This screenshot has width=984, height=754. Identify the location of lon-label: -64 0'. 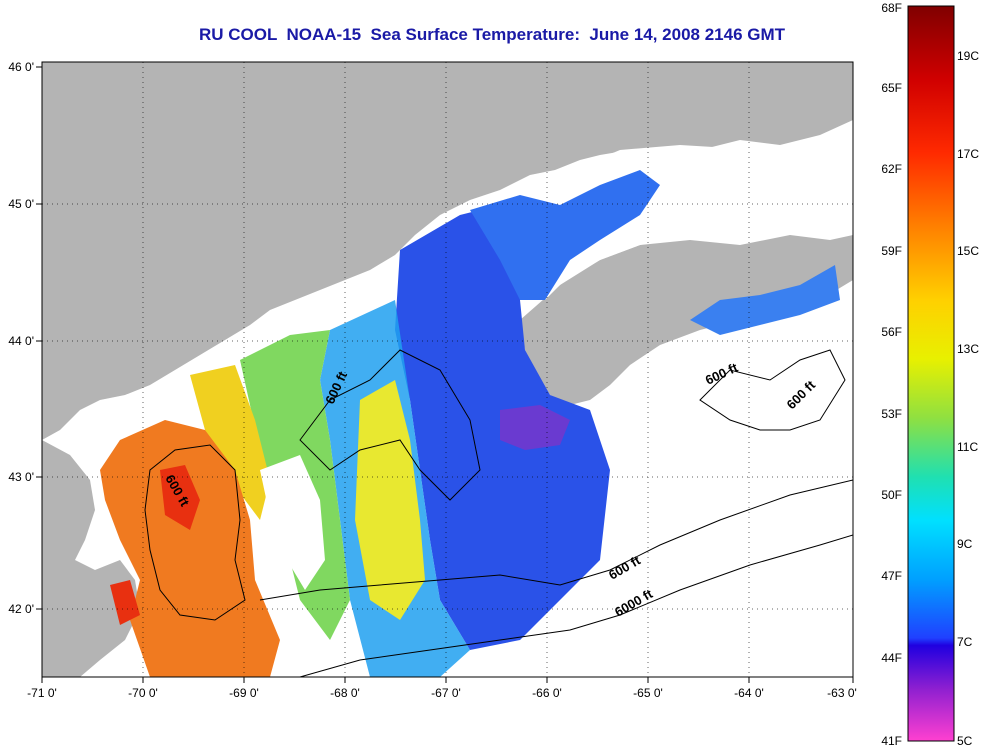
(749, 693).